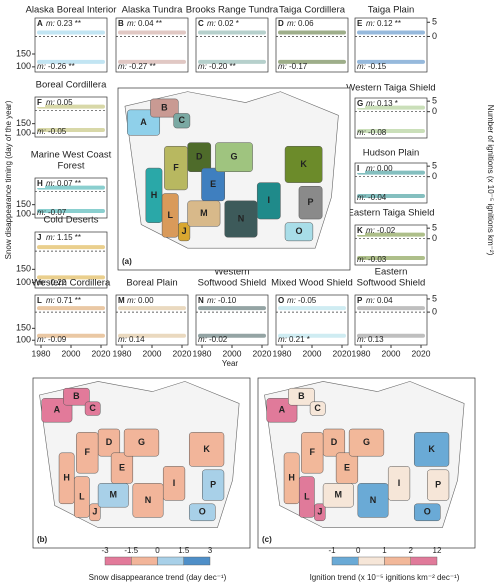 The width and height of the screenshot is (500, 587). Describe the element at coordinates (71, 155) in the screenshot. I see `panel-title: Marine West Coast` at that location.